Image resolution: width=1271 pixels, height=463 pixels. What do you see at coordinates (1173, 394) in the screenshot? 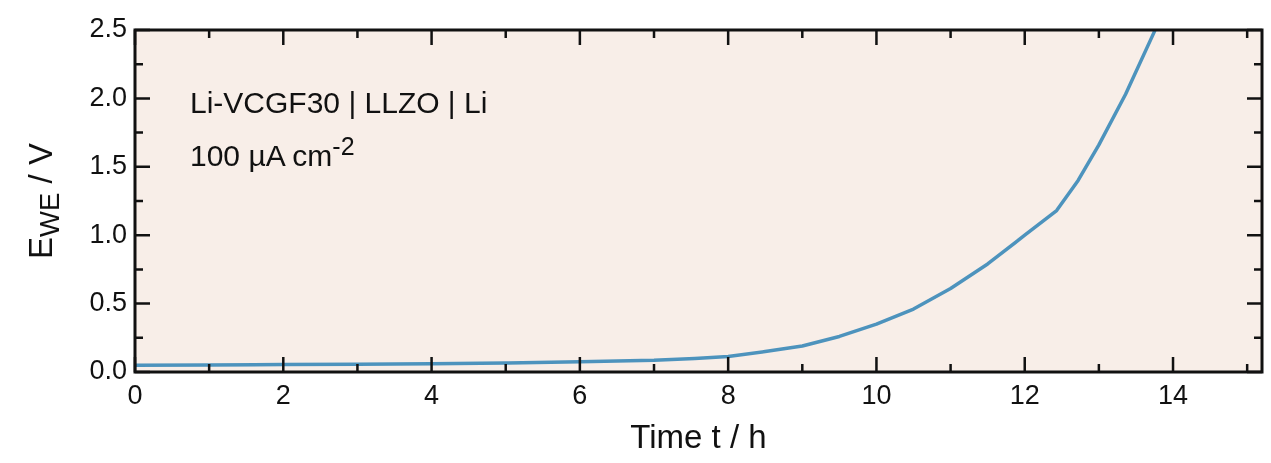
I see `x-tick-label: 14` at bounding box center [1173, 394].